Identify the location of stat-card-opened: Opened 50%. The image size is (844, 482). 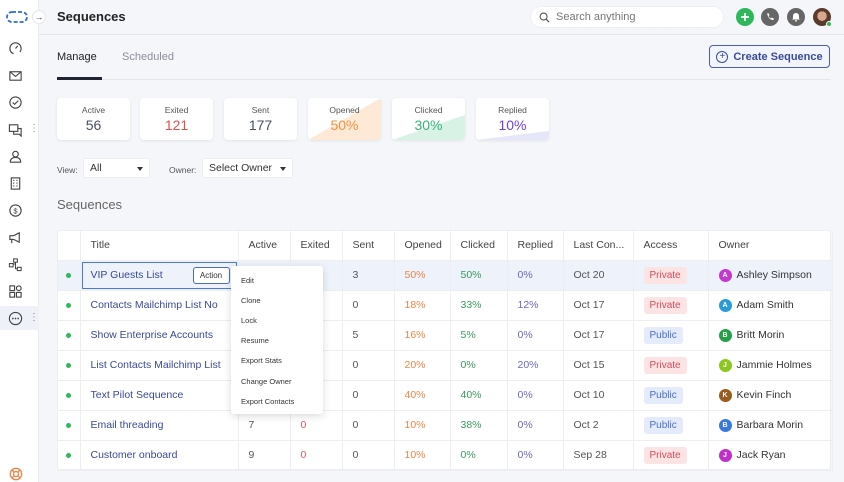
(344, 119).